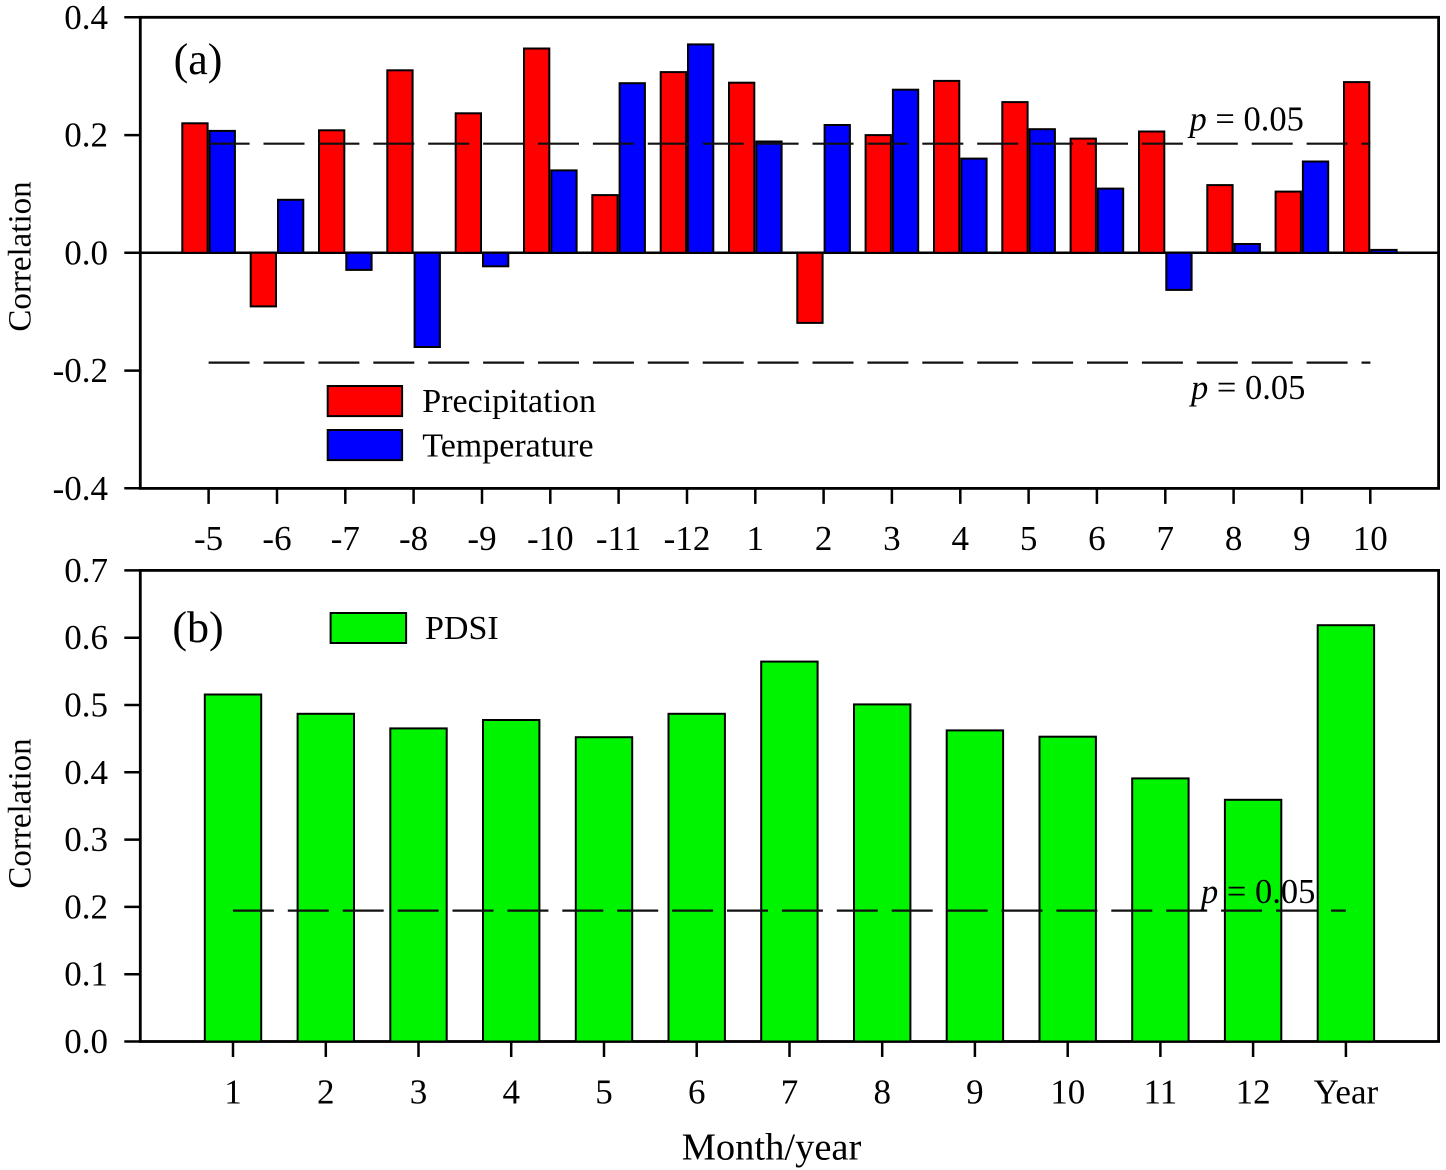 This screenshot has height=1170, width=1446. What do you see at coordinates (1253, 1092) in the screenshot?
I see `svg-text: 12` at bounding box center [1253, 1092].